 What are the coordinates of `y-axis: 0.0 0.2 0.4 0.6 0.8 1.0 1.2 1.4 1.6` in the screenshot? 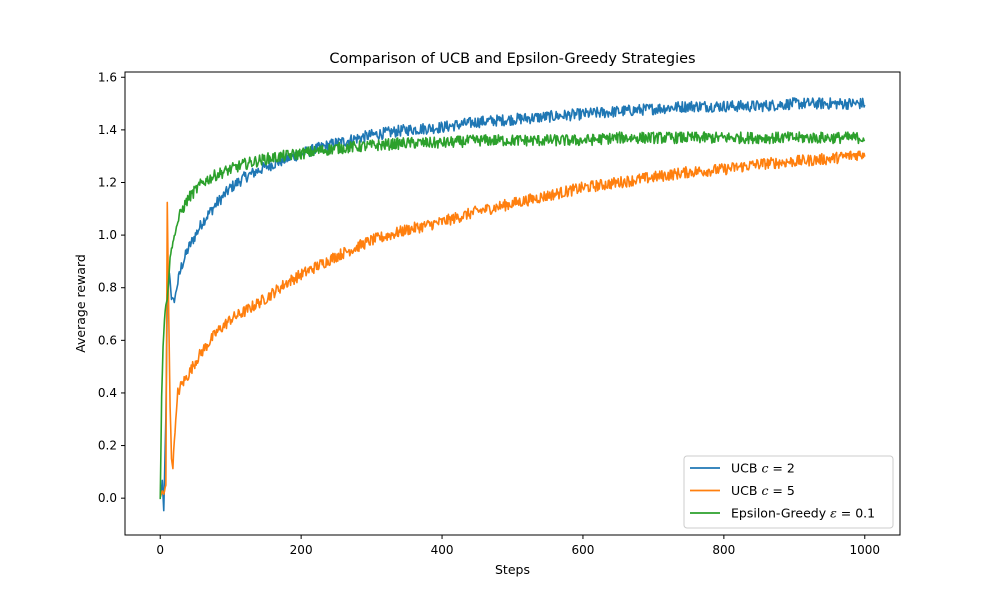 It's located at (111, 287).